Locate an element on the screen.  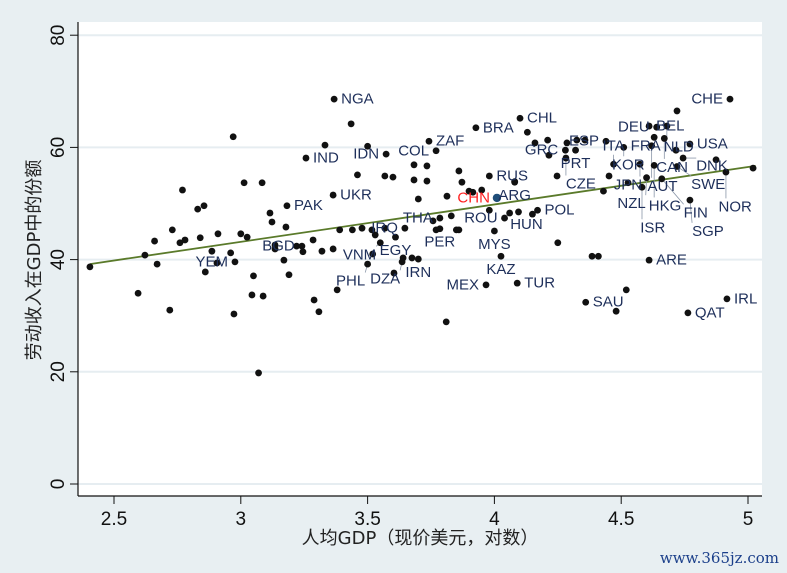
data-point-mex is located at coordinates (486, 285).